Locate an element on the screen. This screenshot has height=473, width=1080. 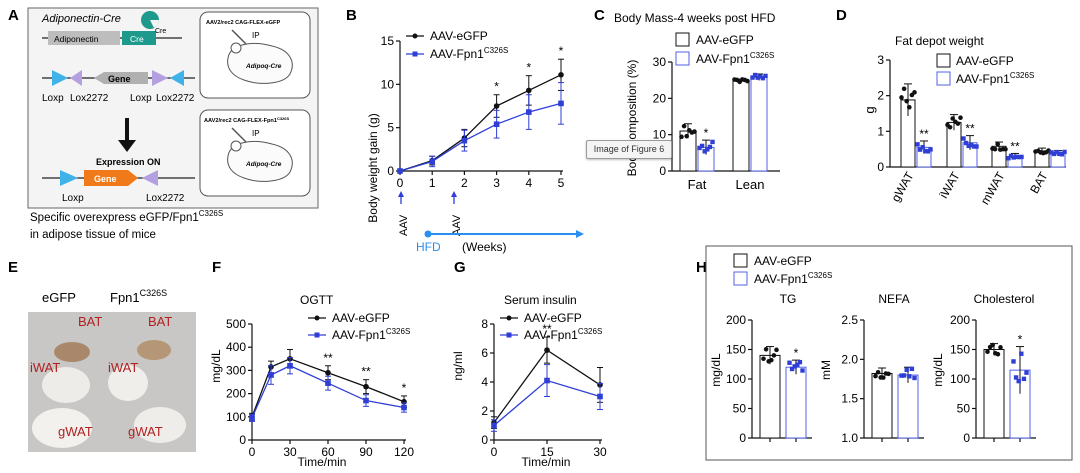
h-chol-dot-fpn is located at coordinates (1013, 361).